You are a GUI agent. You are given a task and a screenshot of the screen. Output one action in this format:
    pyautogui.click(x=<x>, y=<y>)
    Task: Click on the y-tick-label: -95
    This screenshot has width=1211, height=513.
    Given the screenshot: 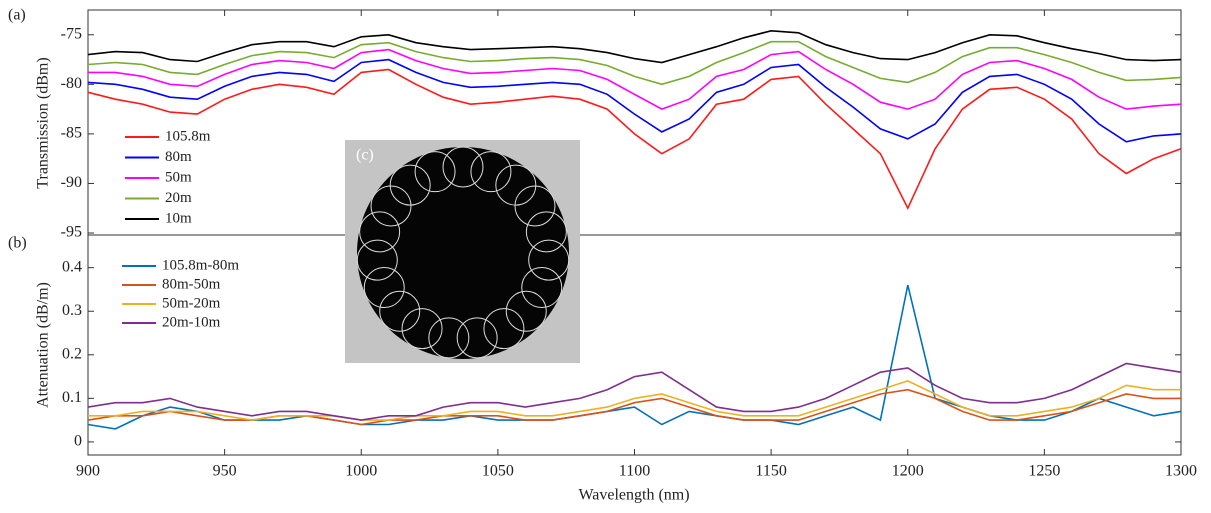 What is the action you would take?
    pyautogui.click(x=71, y=232)
    